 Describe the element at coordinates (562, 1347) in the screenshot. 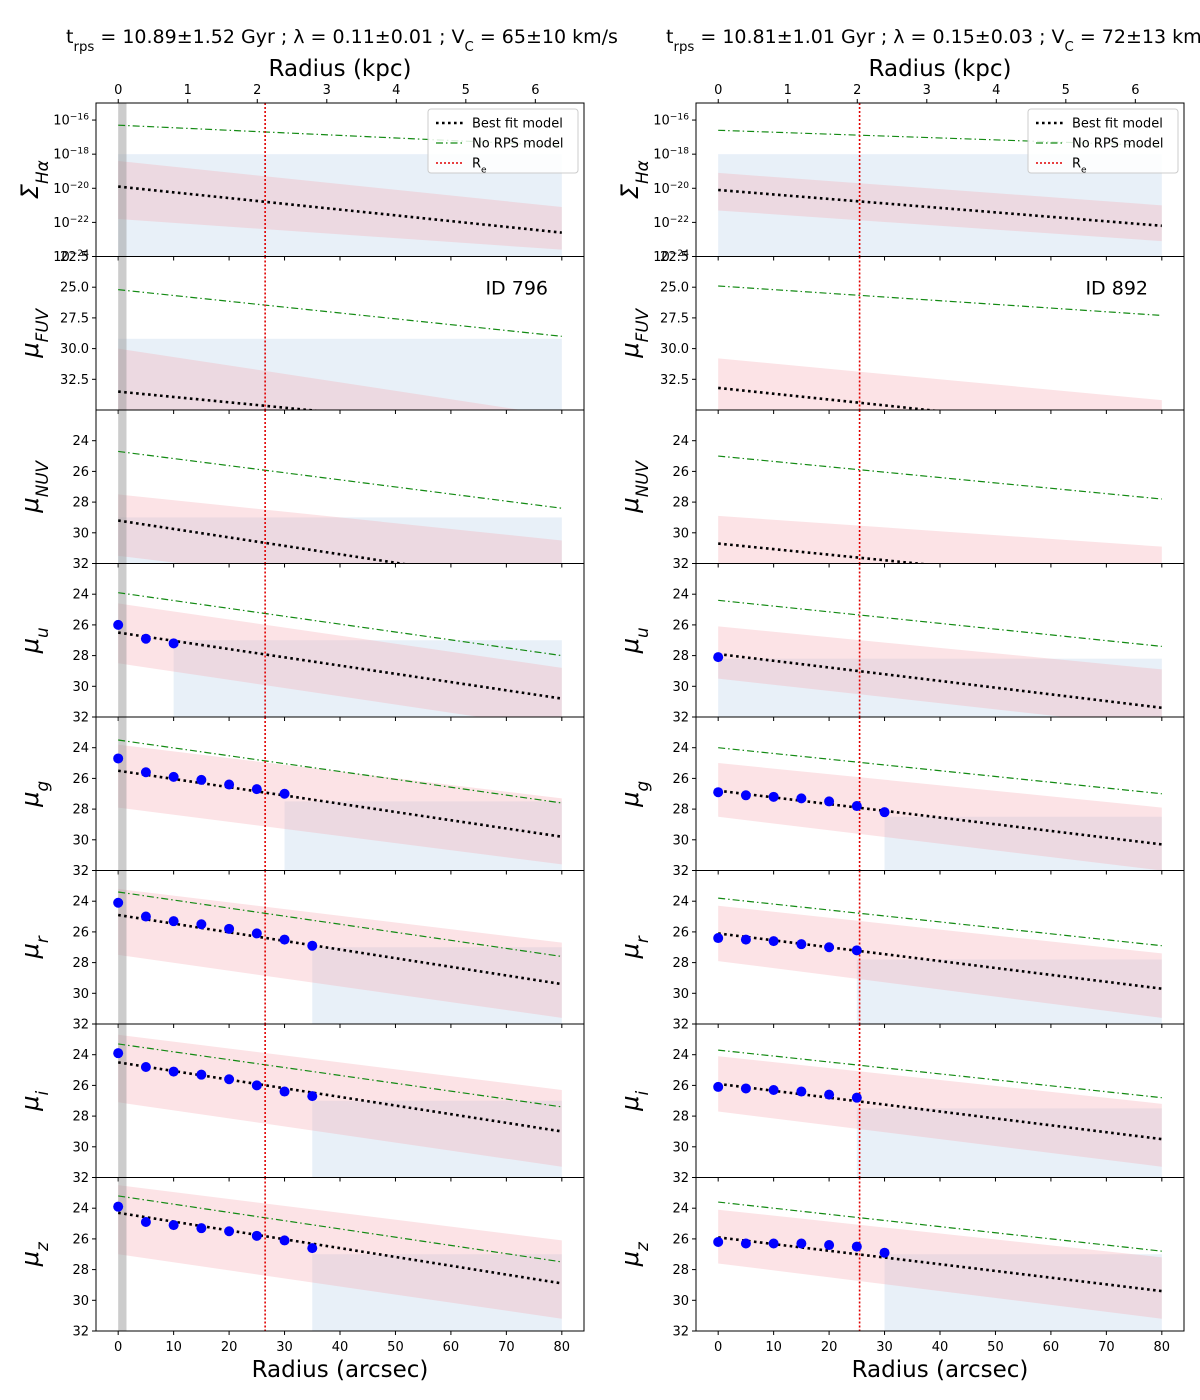

I see `x-tick-label: 80` at that location.